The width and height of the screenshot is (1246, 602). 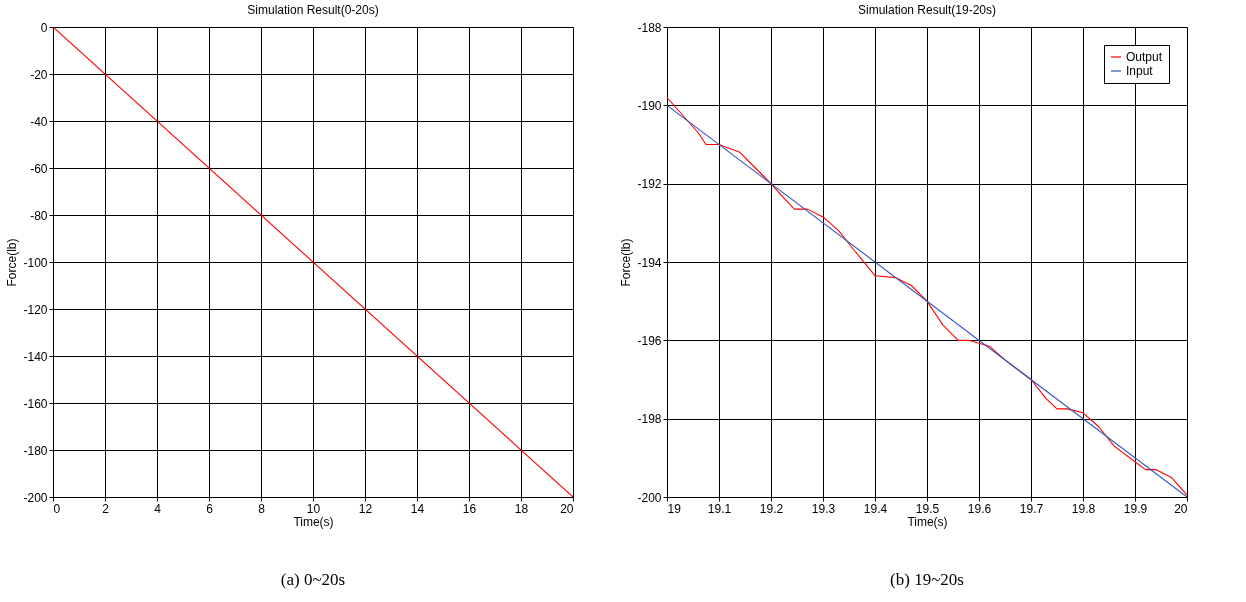 What do you see at coordinates (927, 508) in the screenshot?
I see `x-tick-label: 19.5` at bounding box center [927, 508].